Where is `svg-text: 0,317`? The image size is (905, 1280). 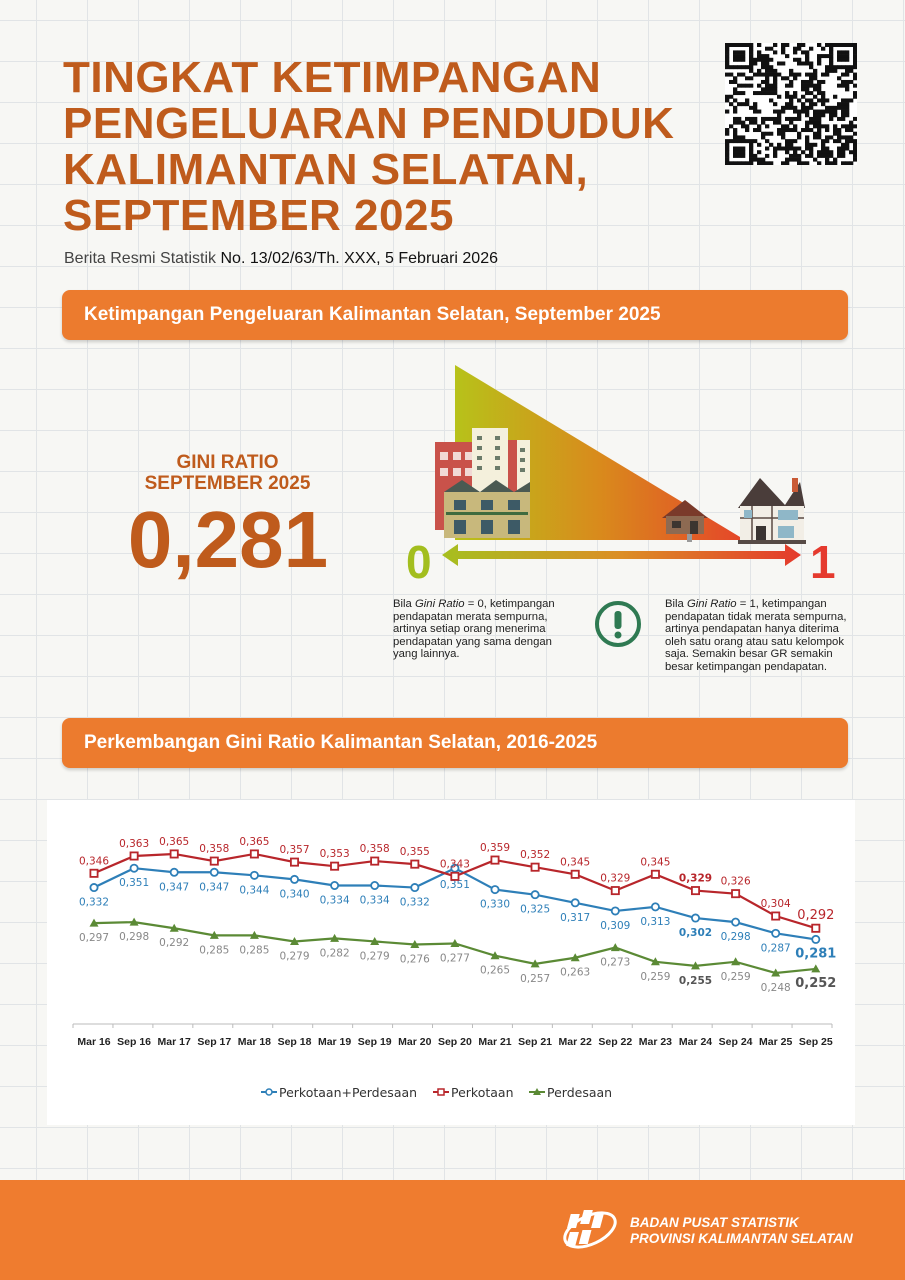
svg-text: 0,317 is located at coordinates (575, 918).